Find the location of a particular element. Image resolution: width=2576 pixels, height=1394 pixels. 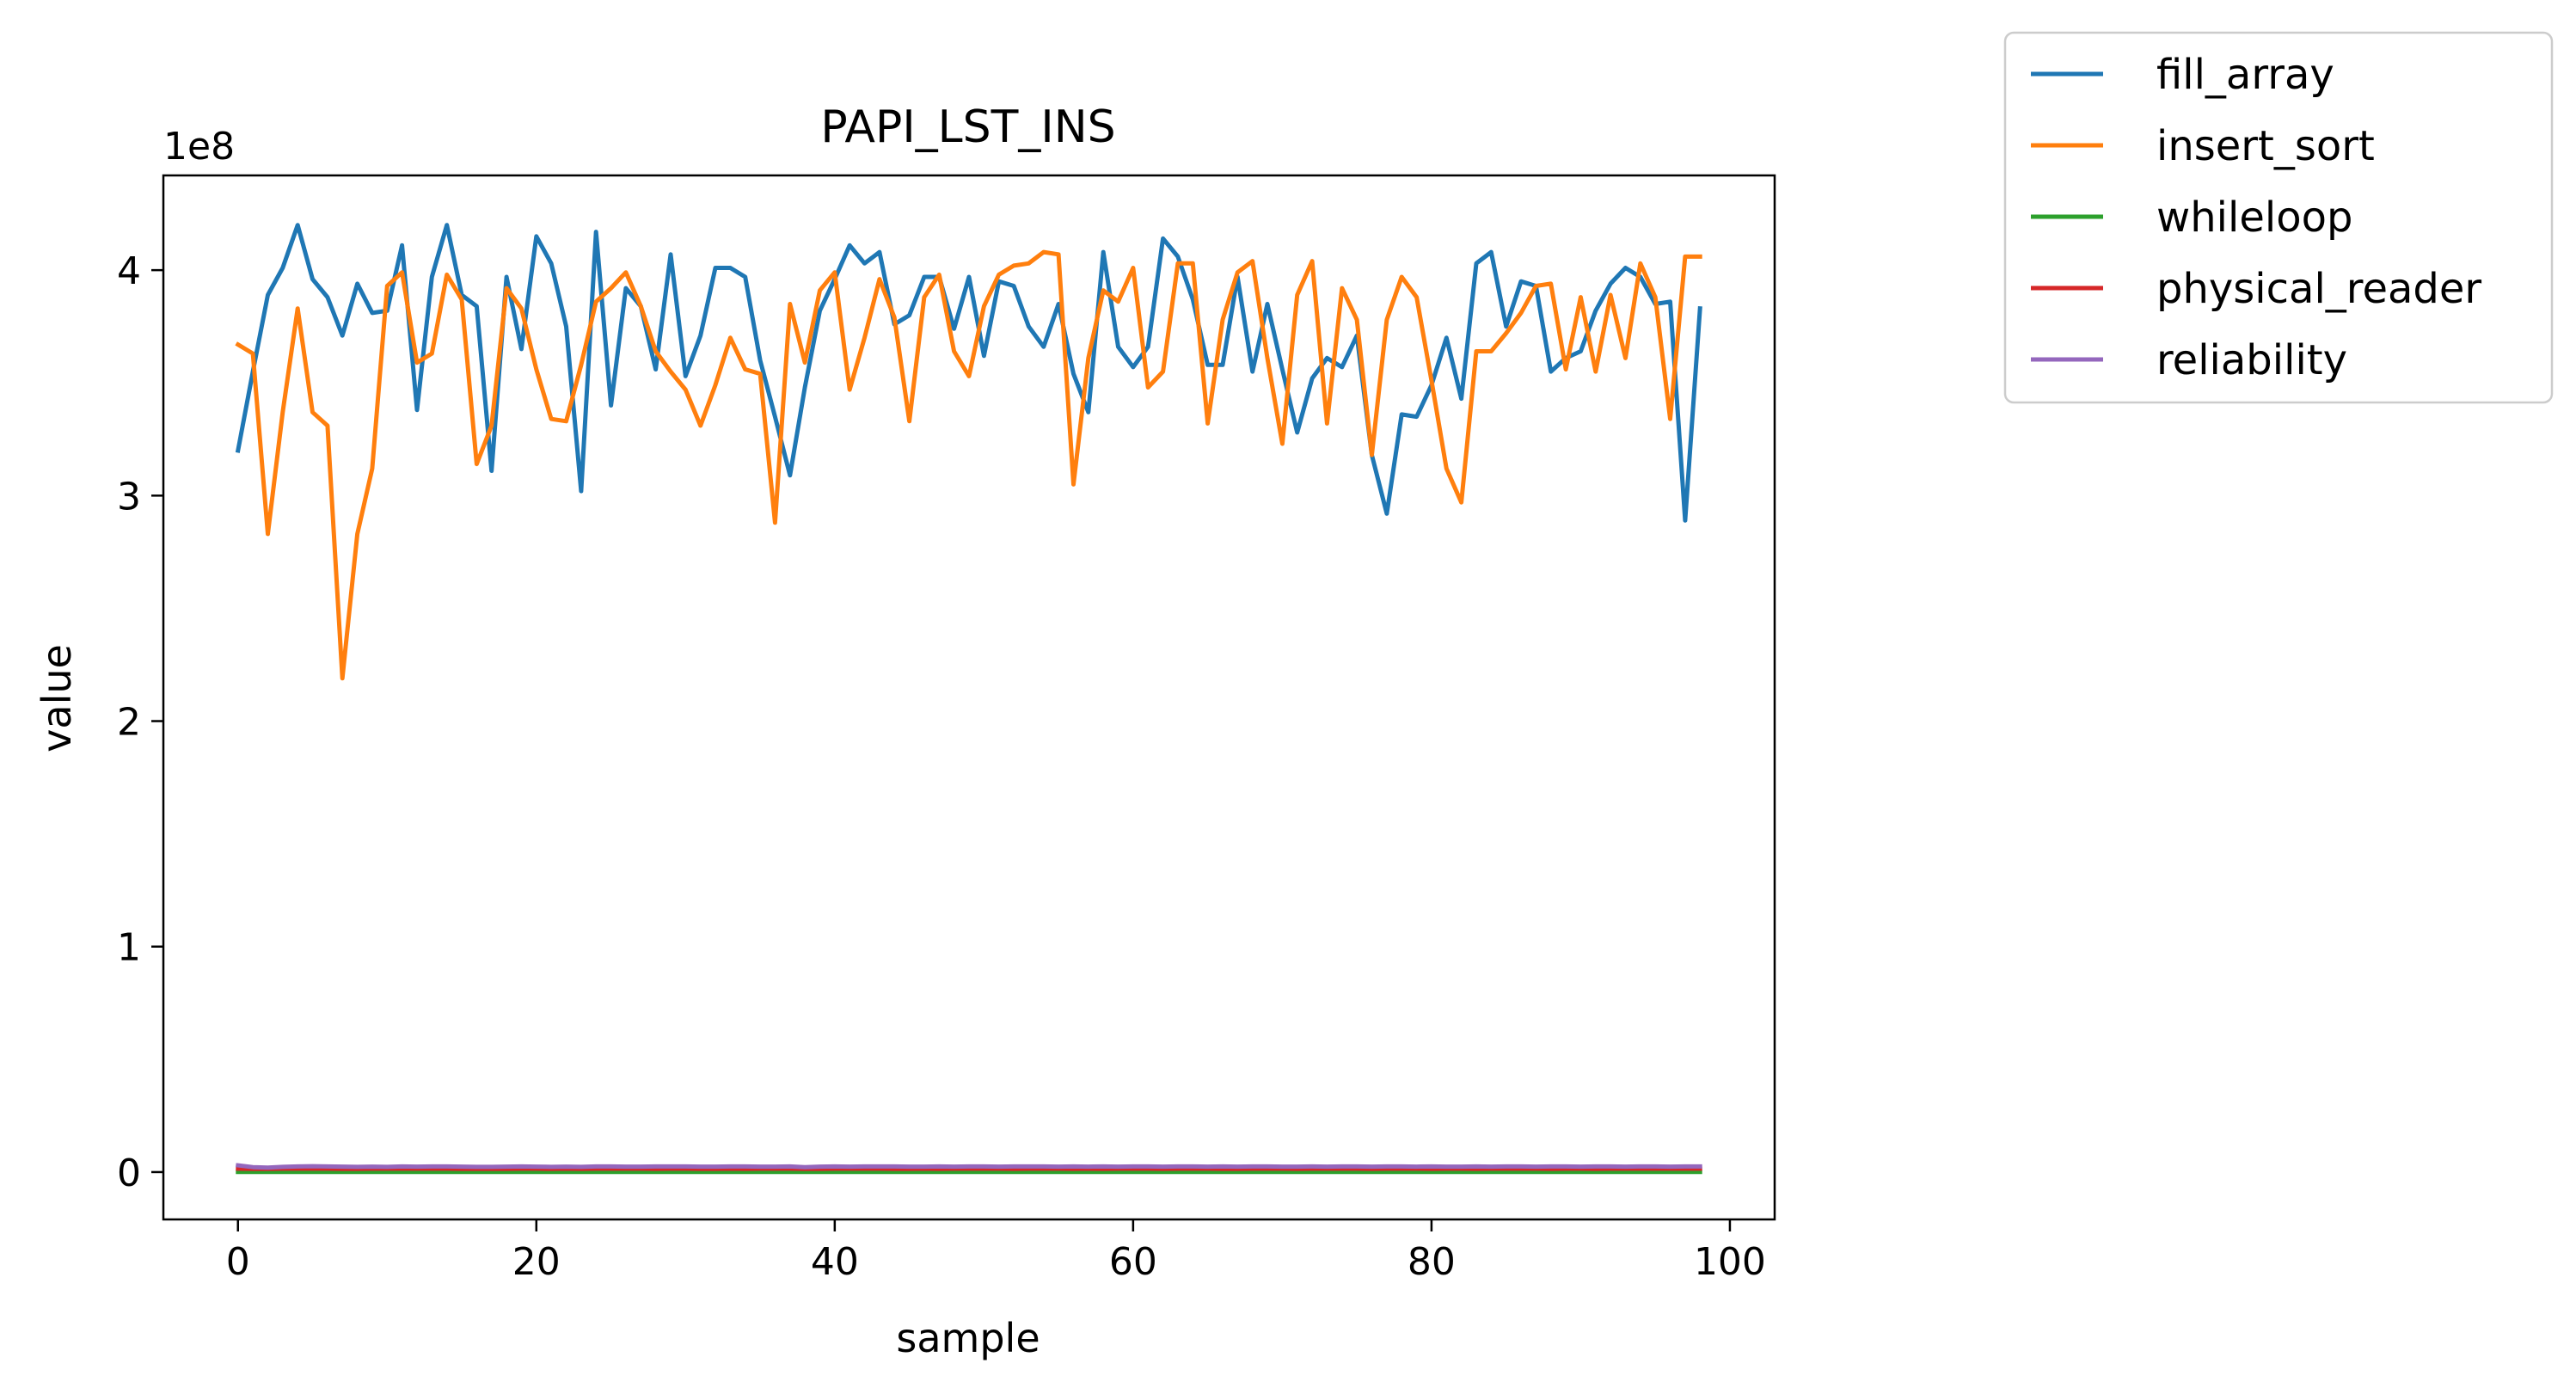

legend-label-reliability: reliability is located at coordinates (2251, 360).